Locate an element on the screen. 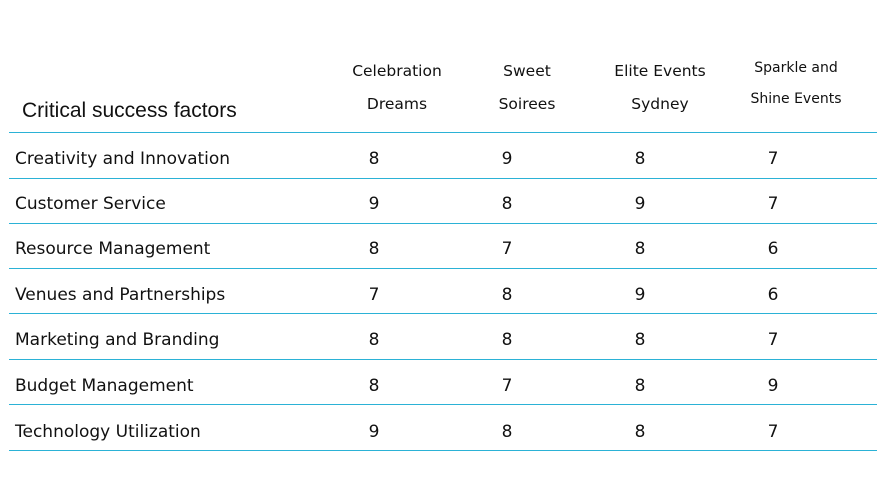 The width and height of the screenshot is (877, 479). column-header-sparkle-and-shine-events: Sparkle and Shine Events is located at coordinates (796, 84).